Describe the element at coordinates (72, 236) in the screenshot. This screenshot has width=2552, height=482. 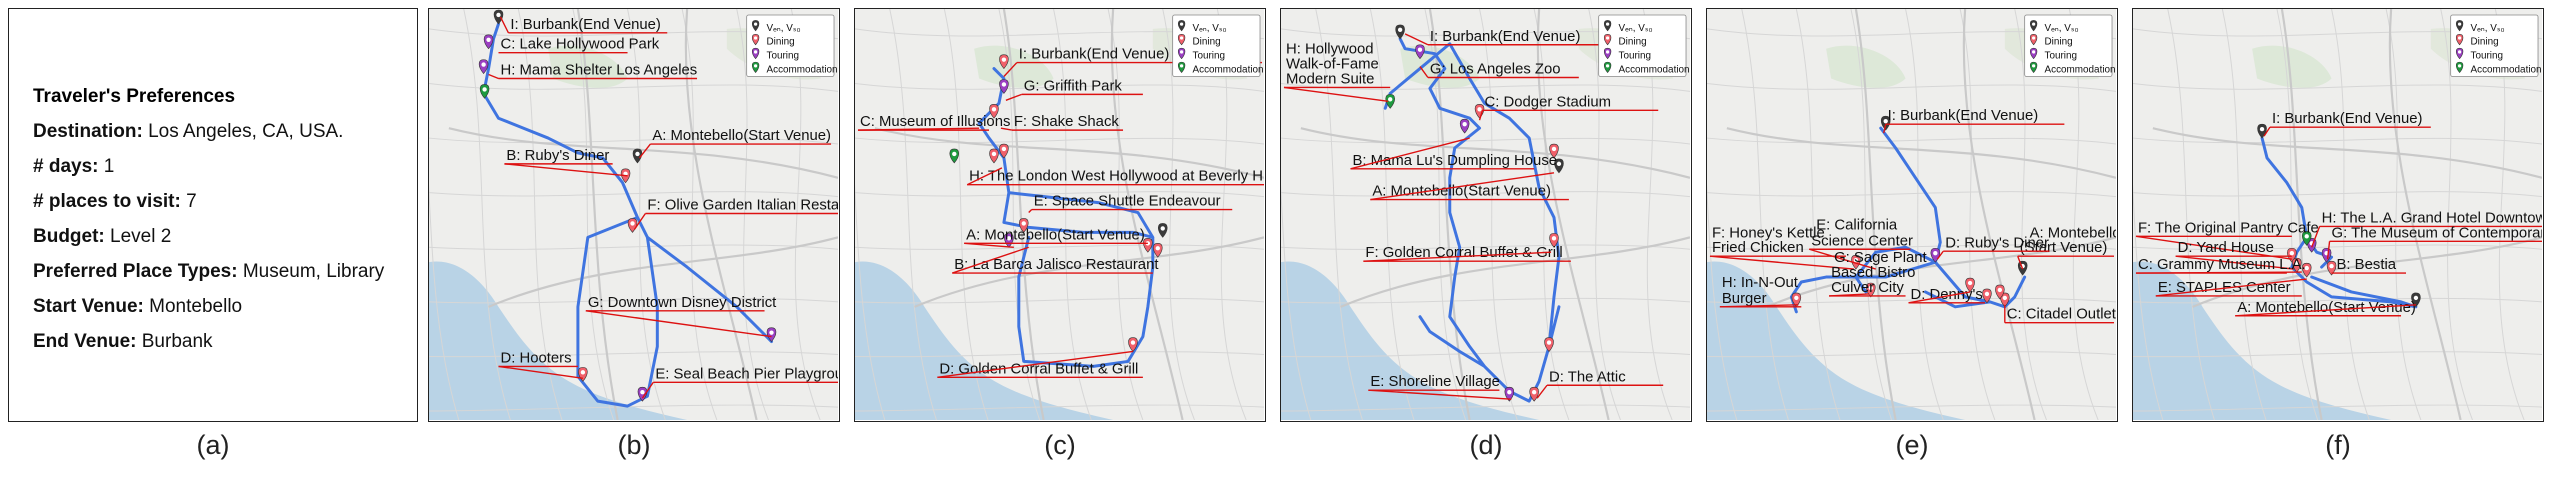
I see `preference-key: Budget:` at that location.